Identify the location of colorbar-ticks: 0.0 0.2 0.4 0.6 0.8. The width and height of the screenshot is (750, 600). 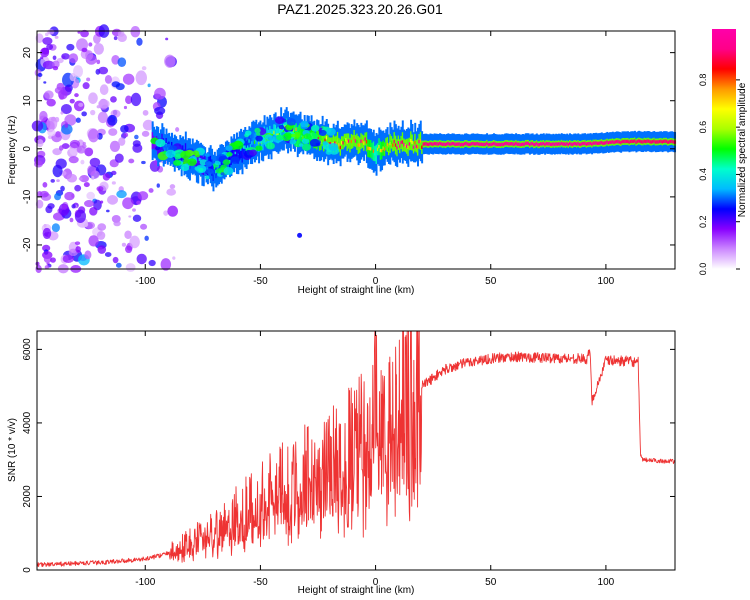
(719, 174).